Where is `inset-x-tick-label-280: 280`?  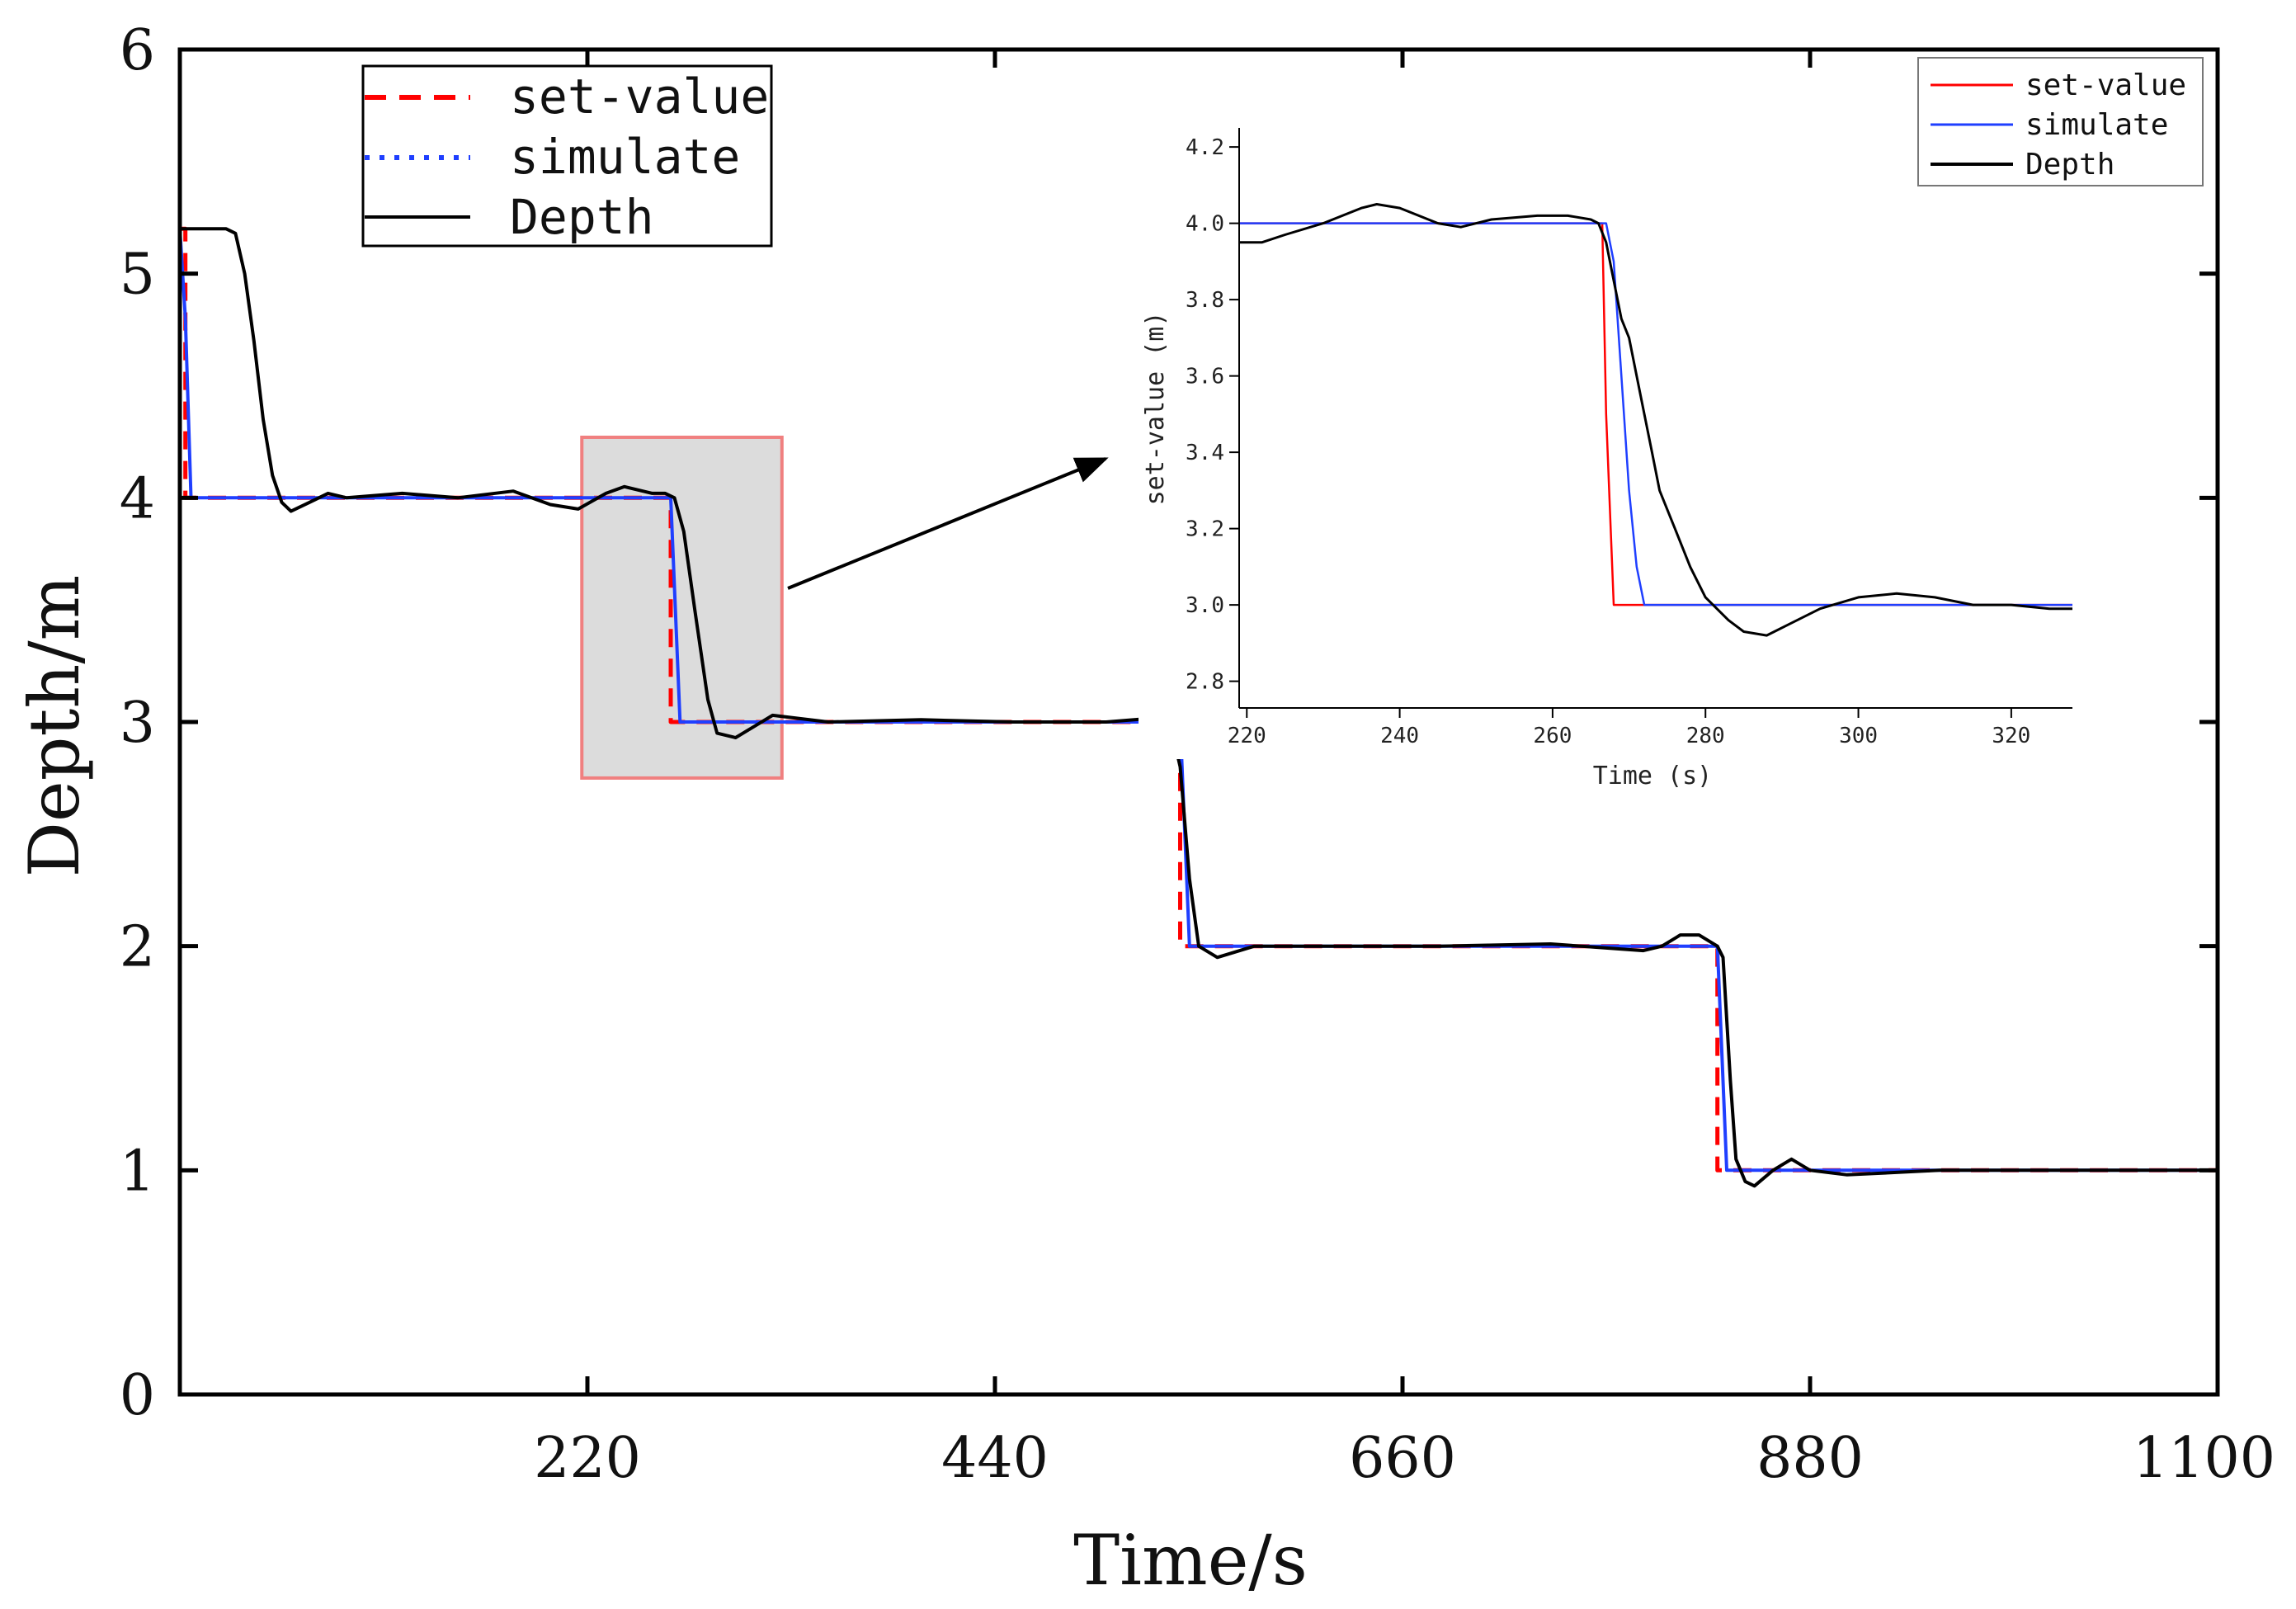
inset-x-tick-label-280: 280 is located at coordinates (1705, 736).